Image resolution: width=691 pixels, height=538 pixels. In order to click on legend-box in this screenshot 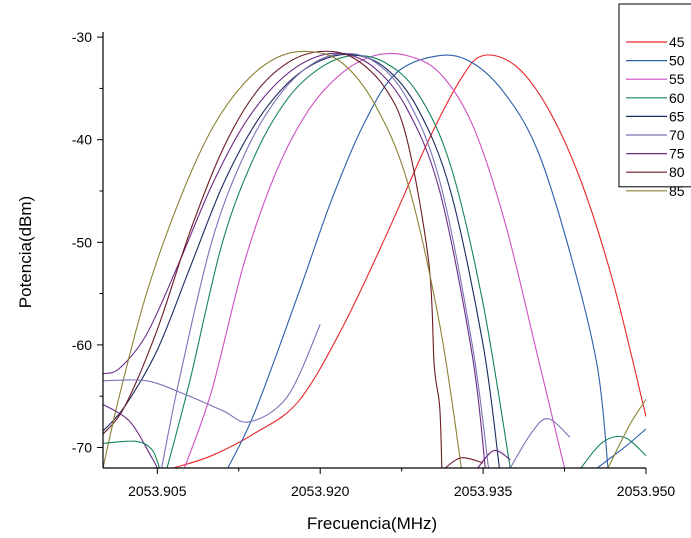, I will do `click(654, 95)`.